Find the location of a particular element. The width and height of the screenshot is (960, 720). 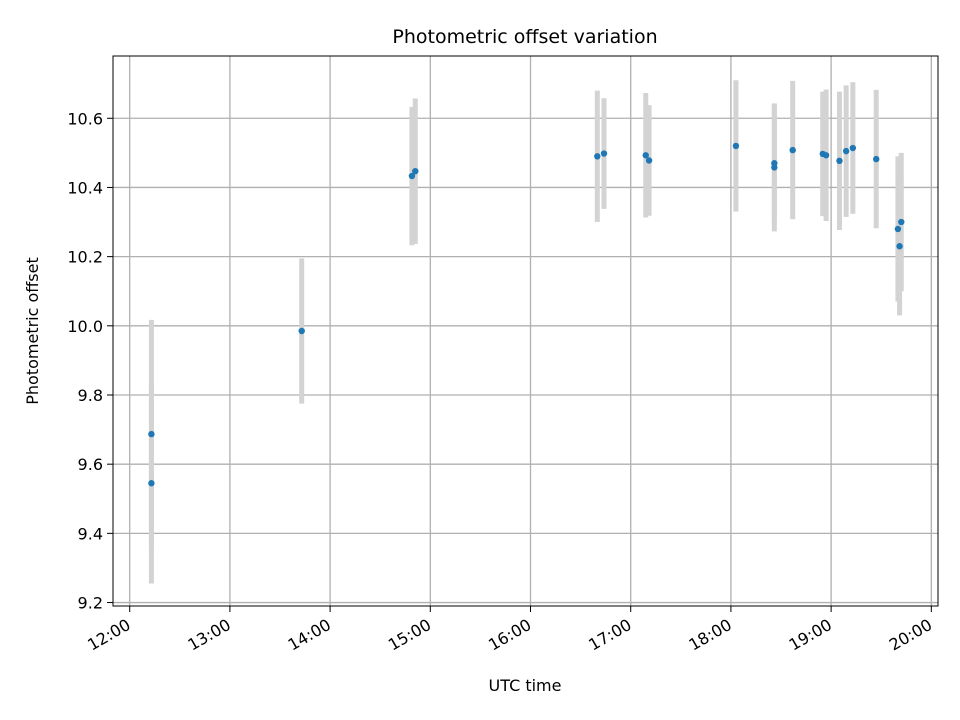

chart-title: Photometric offset variation is located at coordinates (524, 37).